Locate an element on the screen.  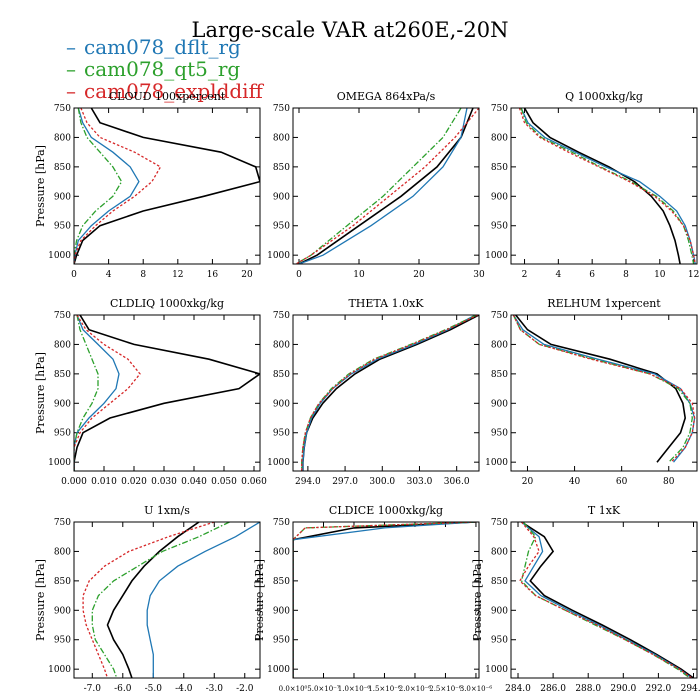
x-tick-label: 4 is located at coordinates (109, 275).